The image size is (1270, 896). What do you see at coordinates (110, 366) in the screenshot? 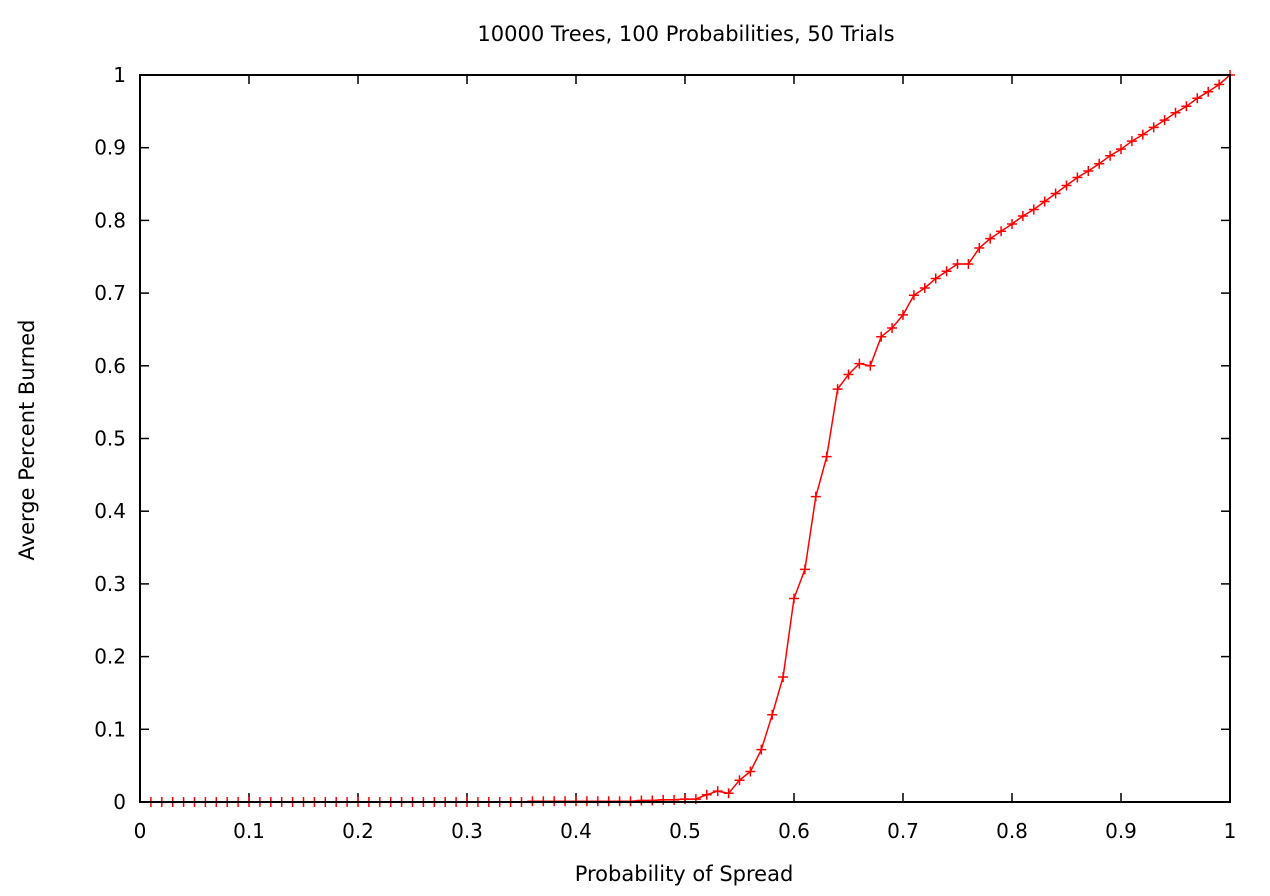
I see `y-tick-label: 0.6` at bounding box center [110, 366].